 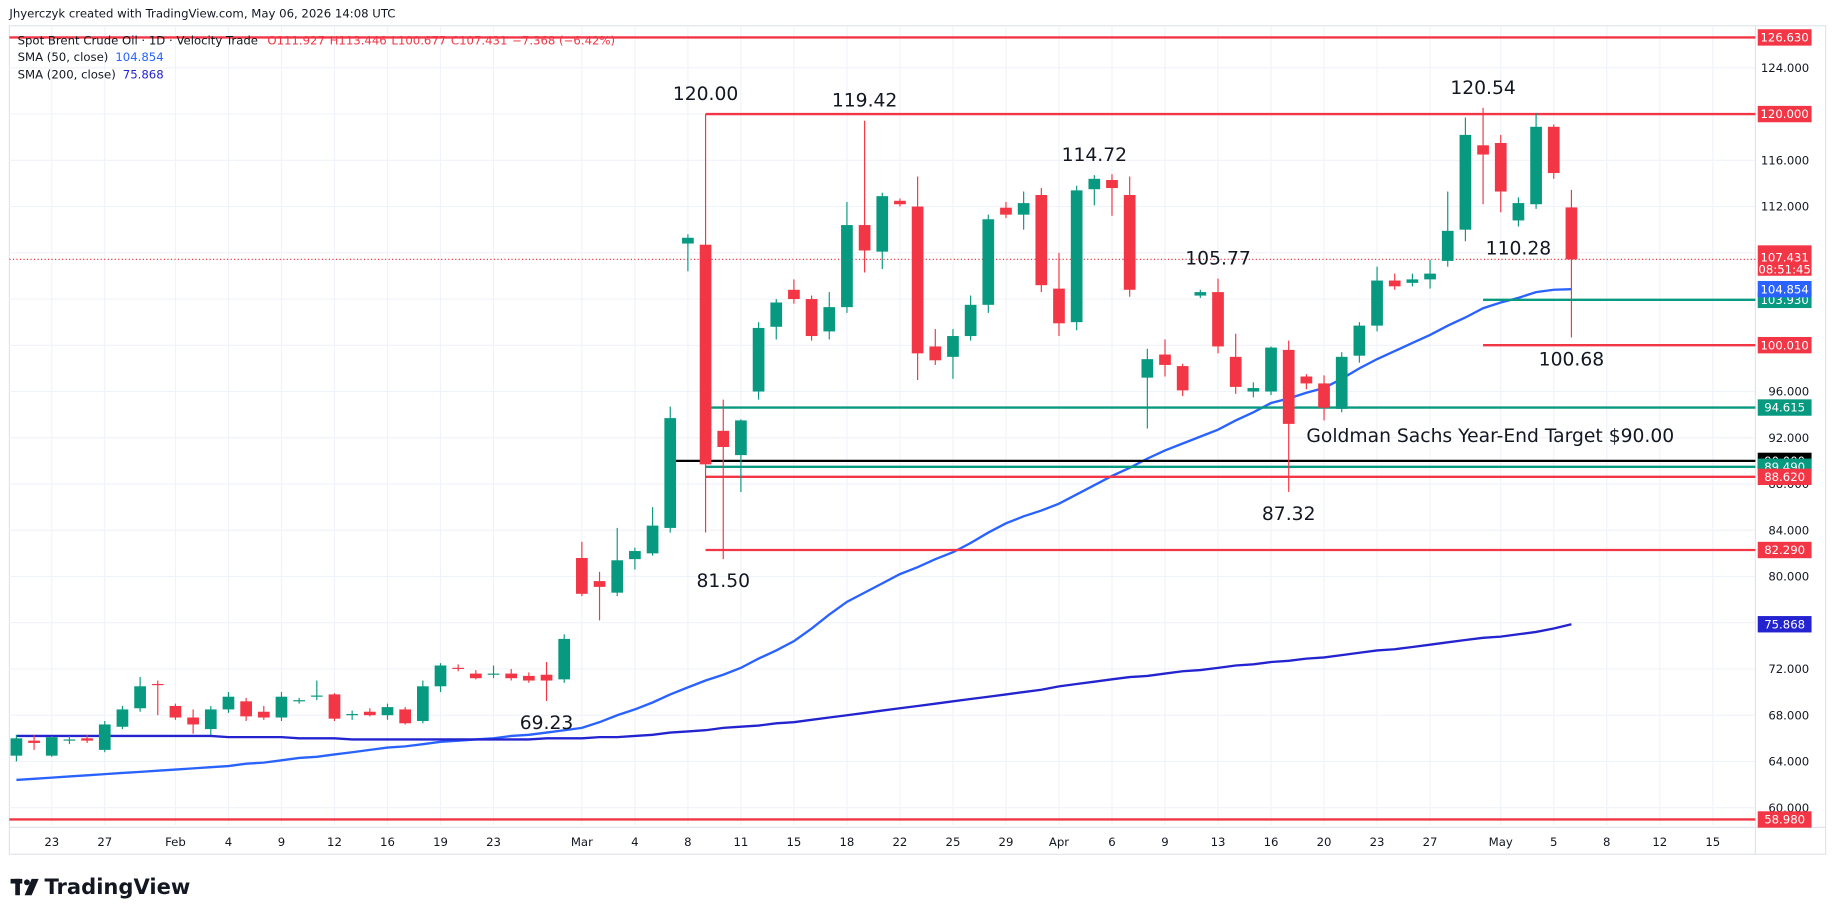 I want to click on y-tick-label: 84.000, so click(x=1788, y=530).